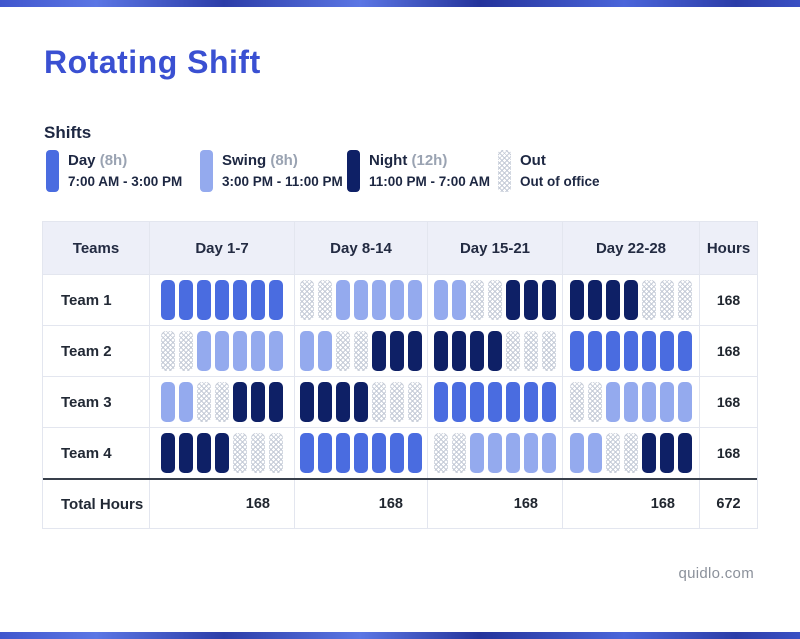 This screenshot has height=639, width=800. I want to click on page-title: Rotating Shift, so click(152, 62).